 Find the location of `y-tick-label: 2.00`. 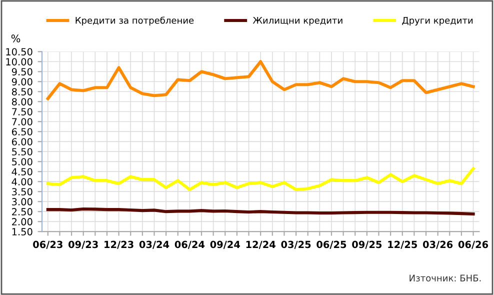

y-tick-label: 2.00 is located at coordinates (22, 222).